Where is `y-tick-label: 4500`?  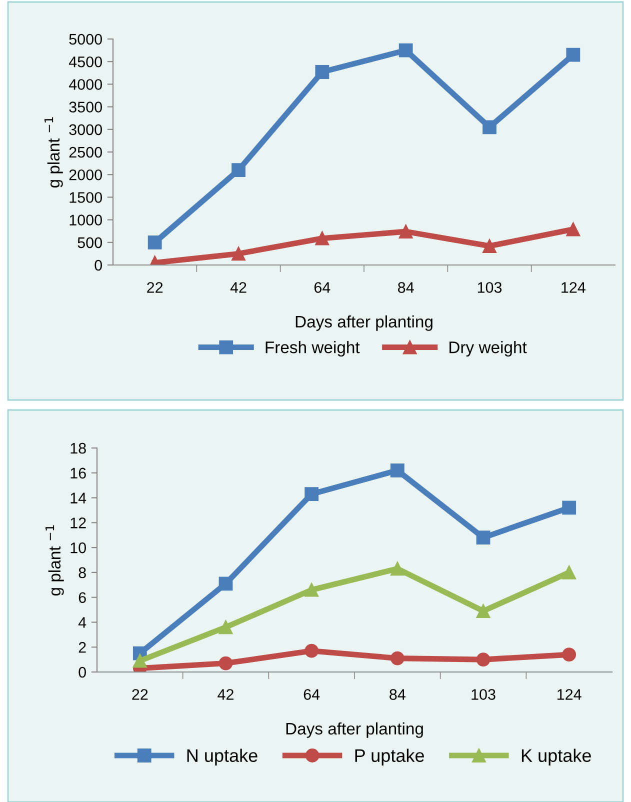 y-tick-label: 4500 is located at coordinates (85, 62).